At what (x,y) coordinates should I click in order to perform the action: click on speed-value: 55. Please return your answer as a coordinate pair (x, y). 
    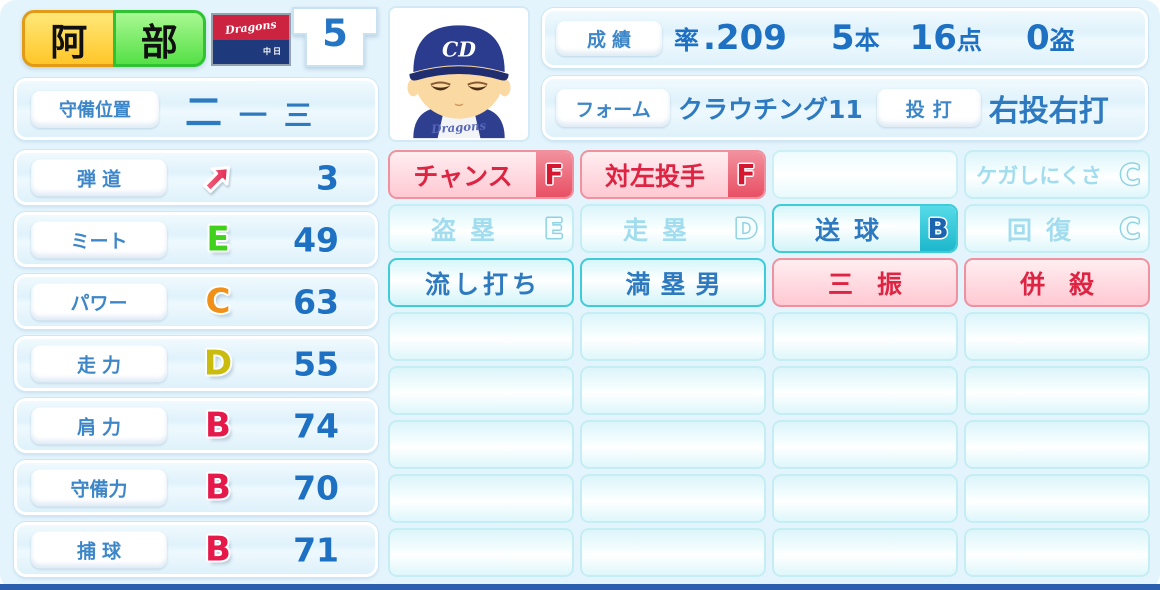
    Looking at the image, I should click on (316, 363).